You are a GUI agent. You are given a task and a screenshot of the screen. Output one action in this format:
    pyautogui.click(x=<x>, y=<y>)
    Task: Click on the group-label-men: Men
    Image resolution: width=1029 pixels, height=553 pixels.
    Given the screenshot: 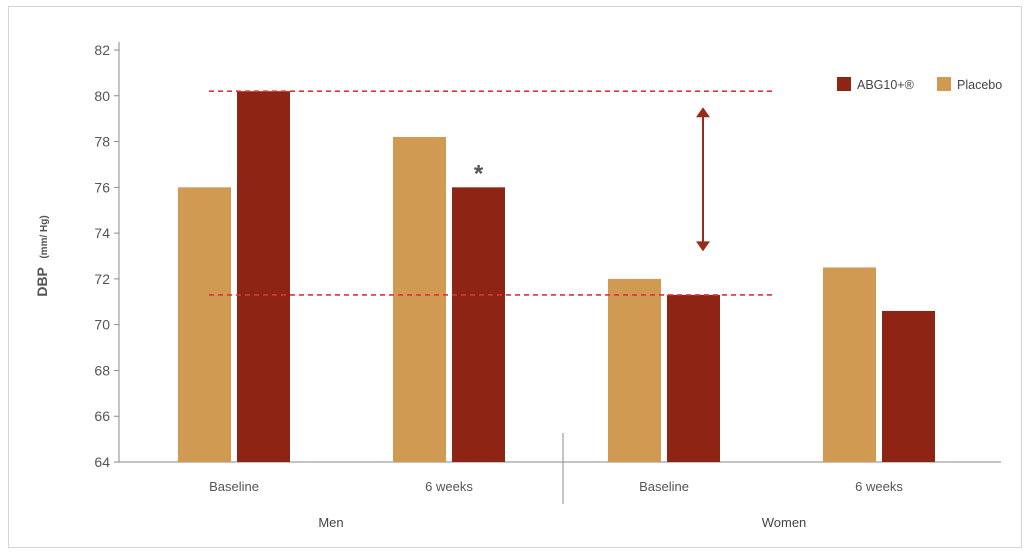 What is the action you would take?
    pyautogui.click(x=330, y=522)
    